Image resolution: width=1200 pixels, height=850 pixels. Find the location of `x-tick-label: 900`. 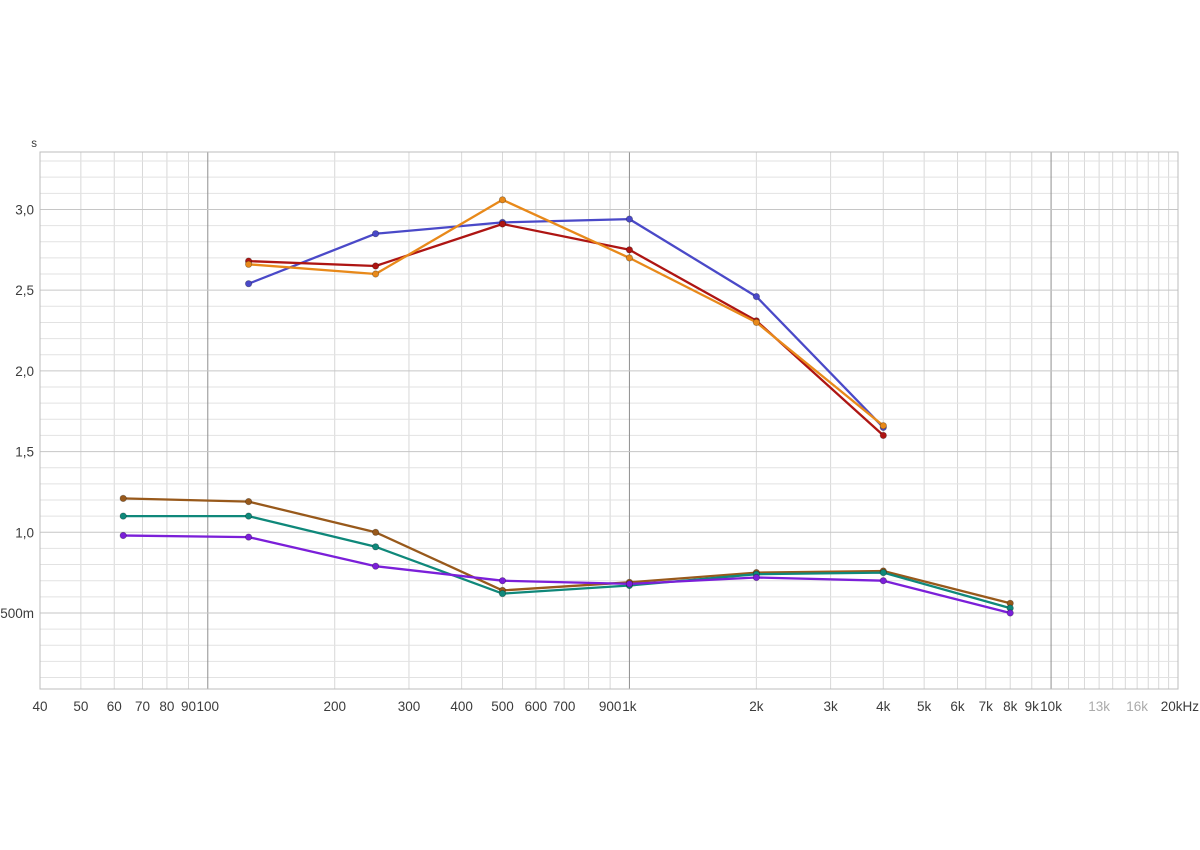

x-tick-label: 900 is located at coordinates (610, 706).